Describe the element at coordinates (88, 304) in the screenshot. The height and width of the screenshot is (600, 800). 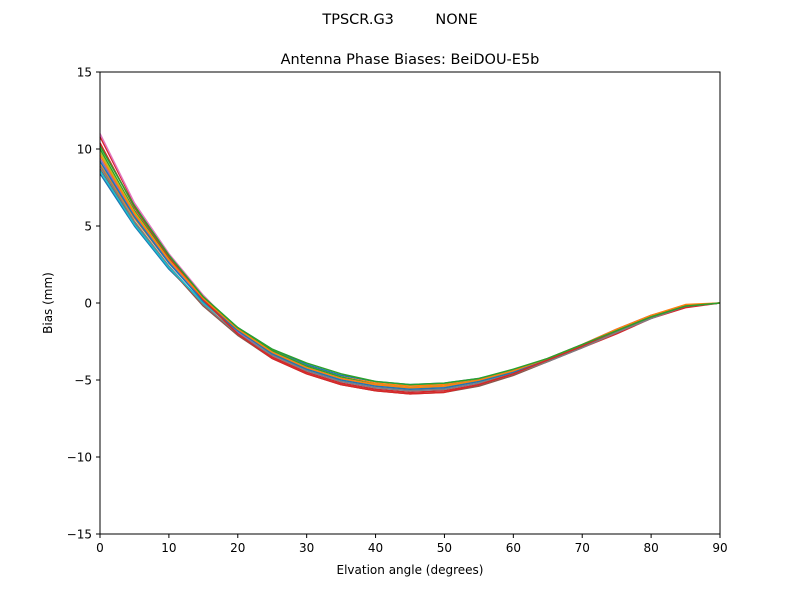
I see `y-tick-label: 0` at that location.